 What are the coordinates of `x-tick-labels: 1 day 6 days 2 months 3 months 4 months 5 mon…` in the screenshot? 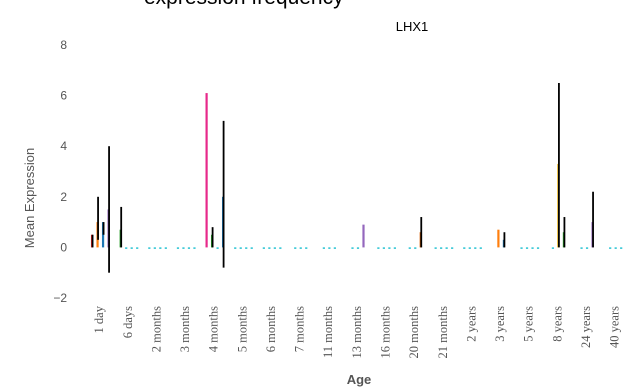 It's located at (356, 331).